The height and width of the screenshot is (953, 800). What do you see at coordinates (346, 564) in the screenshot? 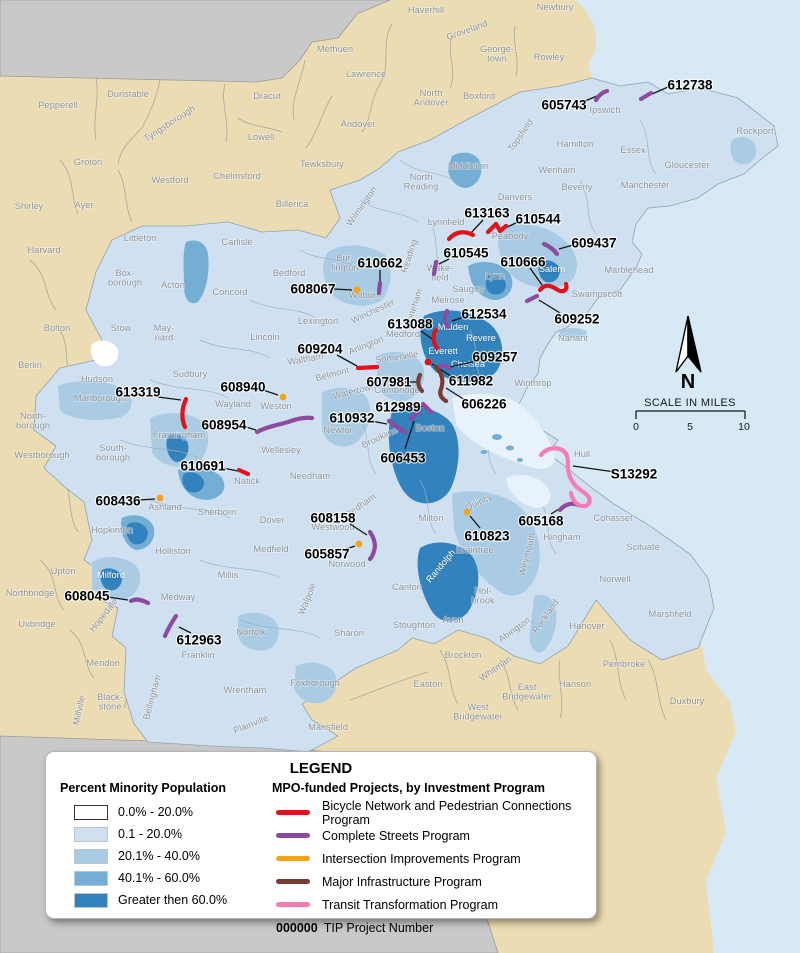
I see `town-label: Norwood` at bounding box center [346, 564].